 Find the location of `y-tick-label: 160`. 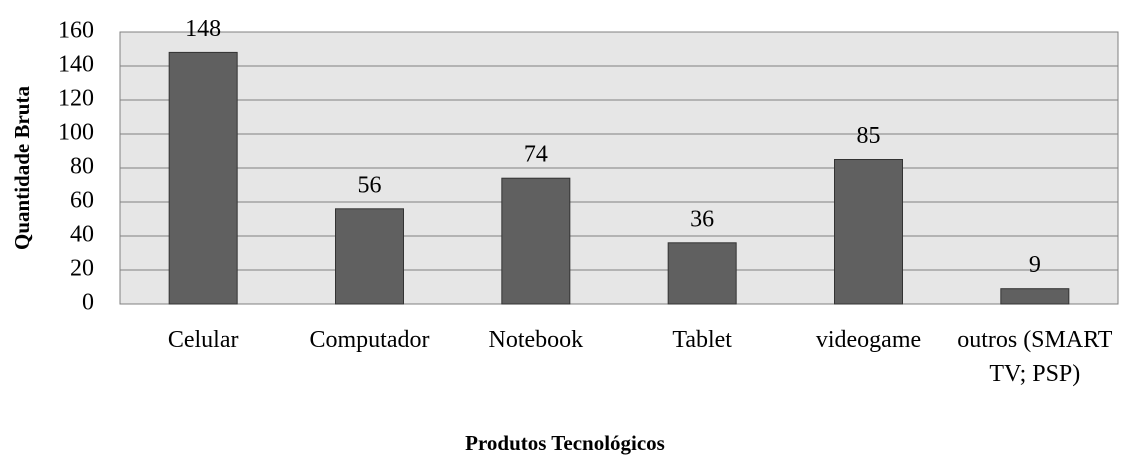

y-tick-label: 160 is located at coordinates (76, 31).